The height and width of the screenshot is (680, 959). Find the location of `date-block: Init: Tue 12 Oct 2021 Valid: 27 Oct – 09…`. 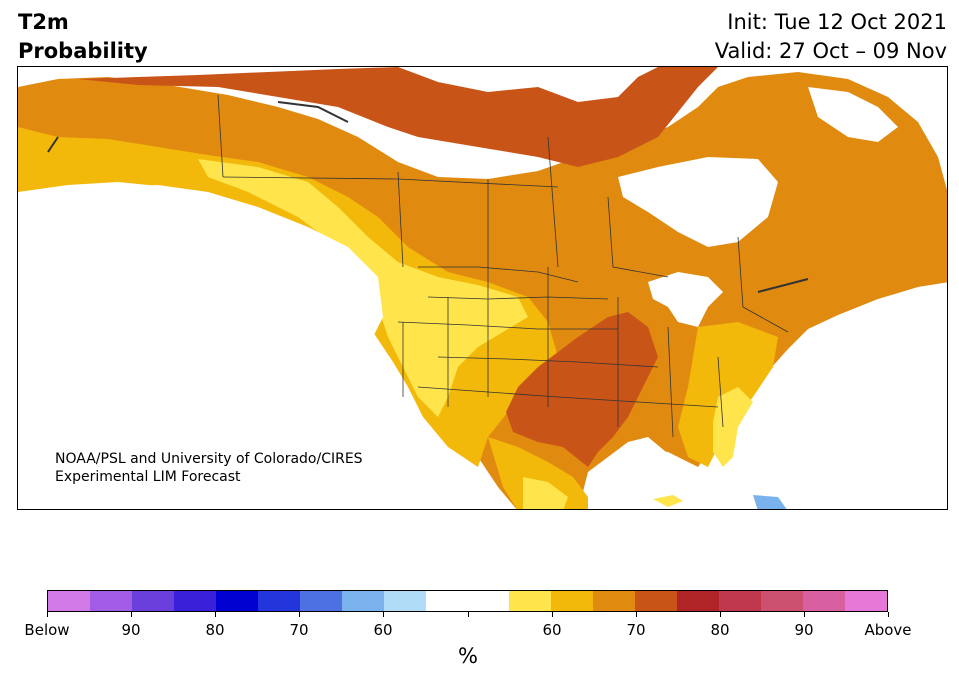

date-block: Init: Tue 12 Oct 2021 Valid: 27 Oct – 09… is located at coordinates (831, 37).